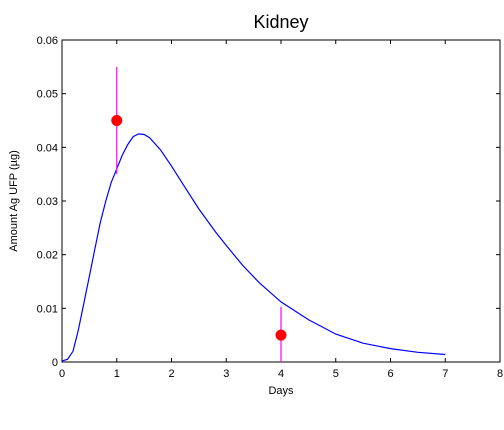 This screenshot has height=430, width=504. Describe the element at coordinates (55, 363) in the screenshot. I see `y-tick-label: 0` at that location.